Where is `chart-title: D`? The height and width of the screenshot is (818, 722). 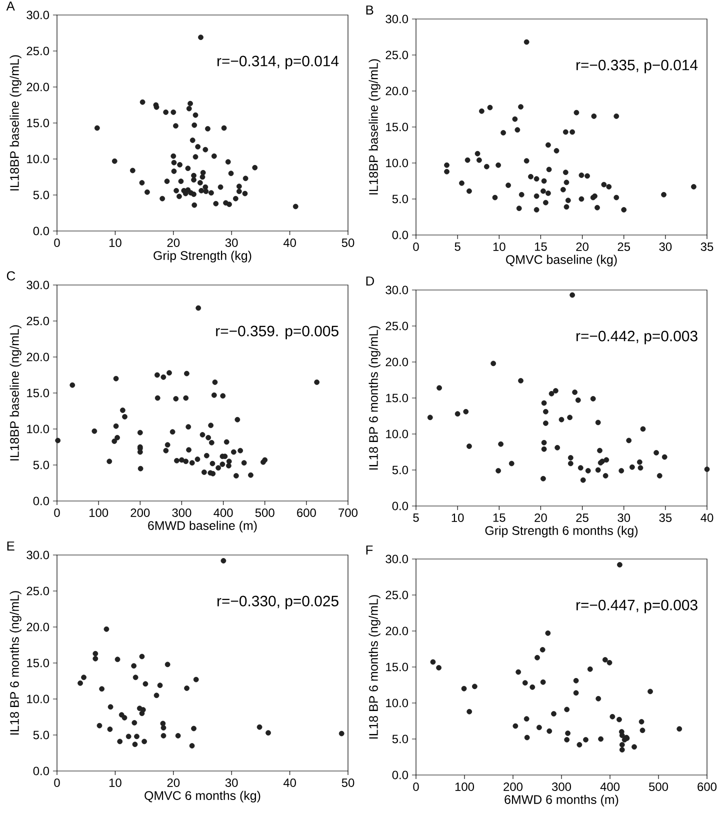 chart-title: D is located at coordinates (370, 281).